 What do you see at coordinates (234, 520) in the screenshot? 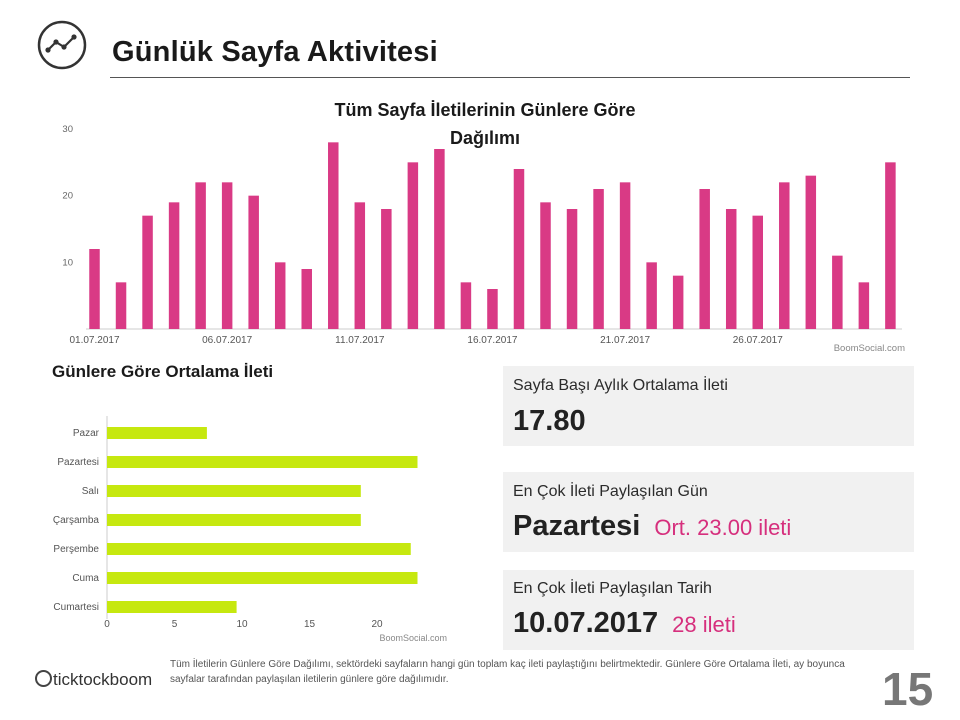
I see `bar-Çarşamba` at bounding box center [234, 520].